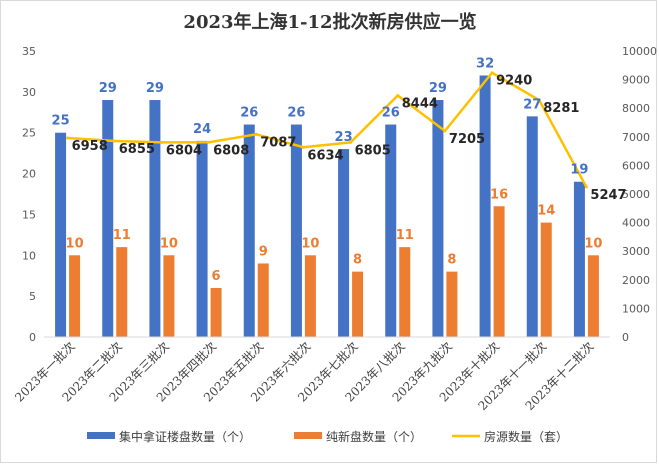 Image resolution: width=659 pixels, height=465 pixels. Describe the element at coordinates (61, 121) in the screenshot. I see `bar-certified-label: 25` at that location.